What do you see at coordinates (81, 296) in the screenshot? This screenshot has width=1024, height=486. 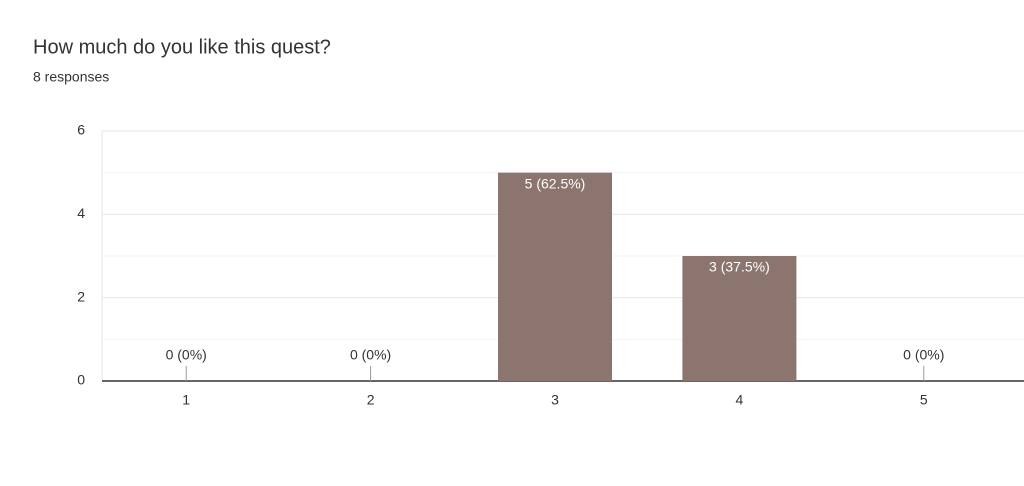 I see `y-tick-label: 2` at bounding box center [81, 296].